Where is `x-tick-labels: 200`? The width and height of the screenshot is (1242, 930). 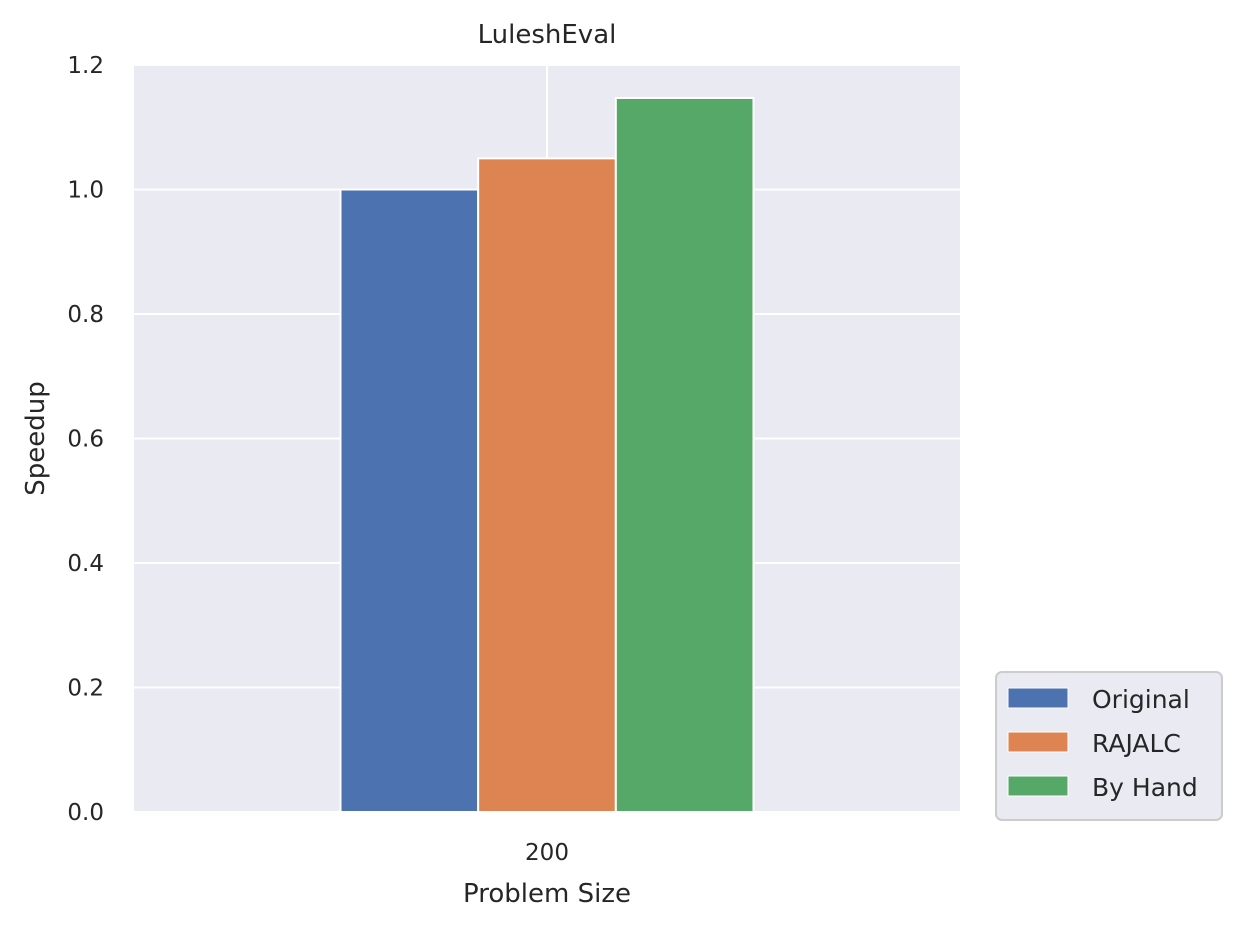 x-tick-labels: 200 is located at coordinates (547, 853).